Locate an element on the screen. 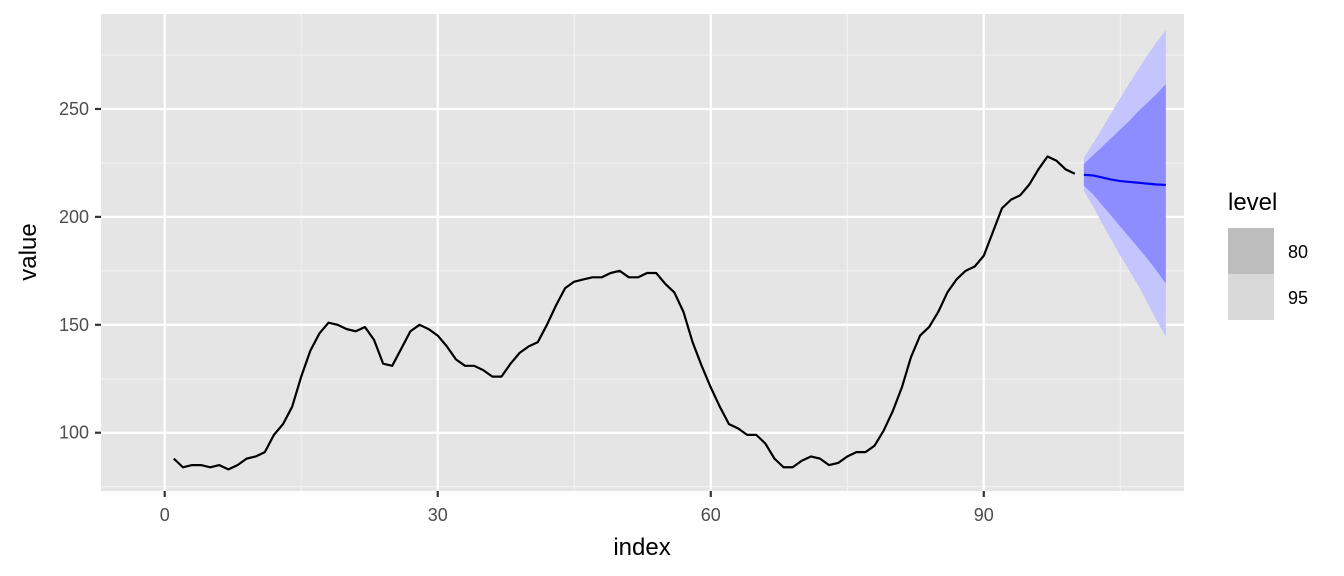 The image size is (1344, 576). x-tick-label: 30 is located at coordinates (438, 515).